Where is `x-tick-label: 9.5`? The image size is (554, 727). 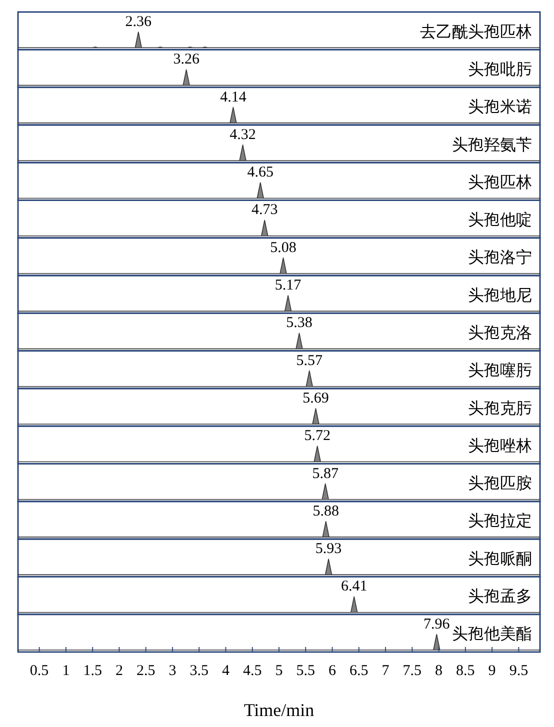 x-tick-label: 9.5 is located at coordinates (518, 671).